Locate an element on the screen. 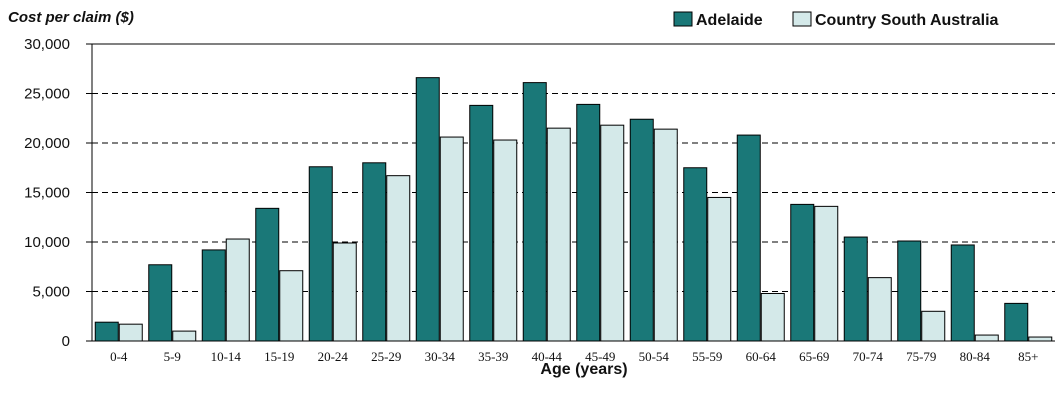 This screenshot has height=407, width=1059. x-axis-title: Age (years) is located at coordinates (583, 369).